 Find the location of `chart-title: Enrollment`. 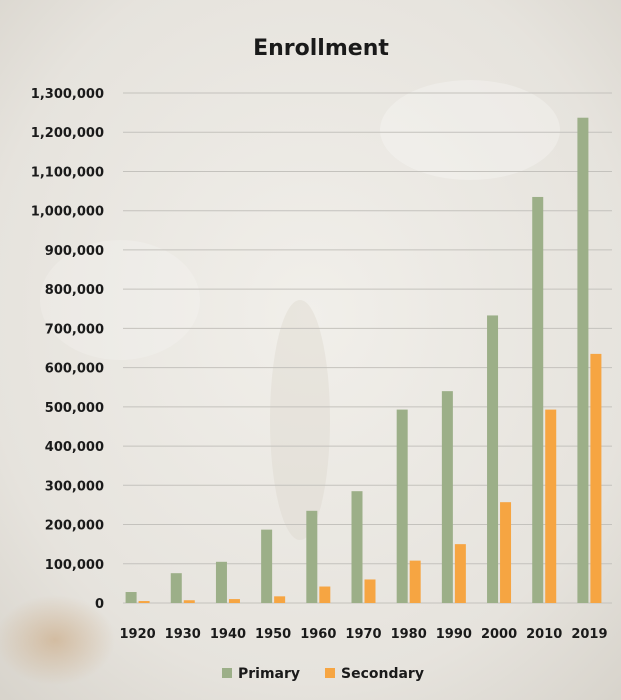

chart-title: Enrollment is located at coordinates (321, 48).